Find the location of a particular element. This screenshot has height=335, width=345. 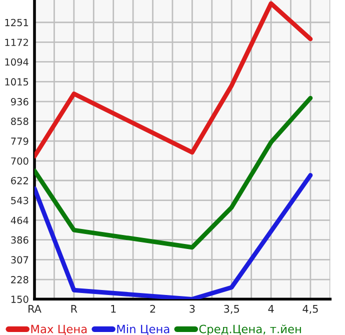

y-tick-label: 936 is located at coordinates (19, 102).